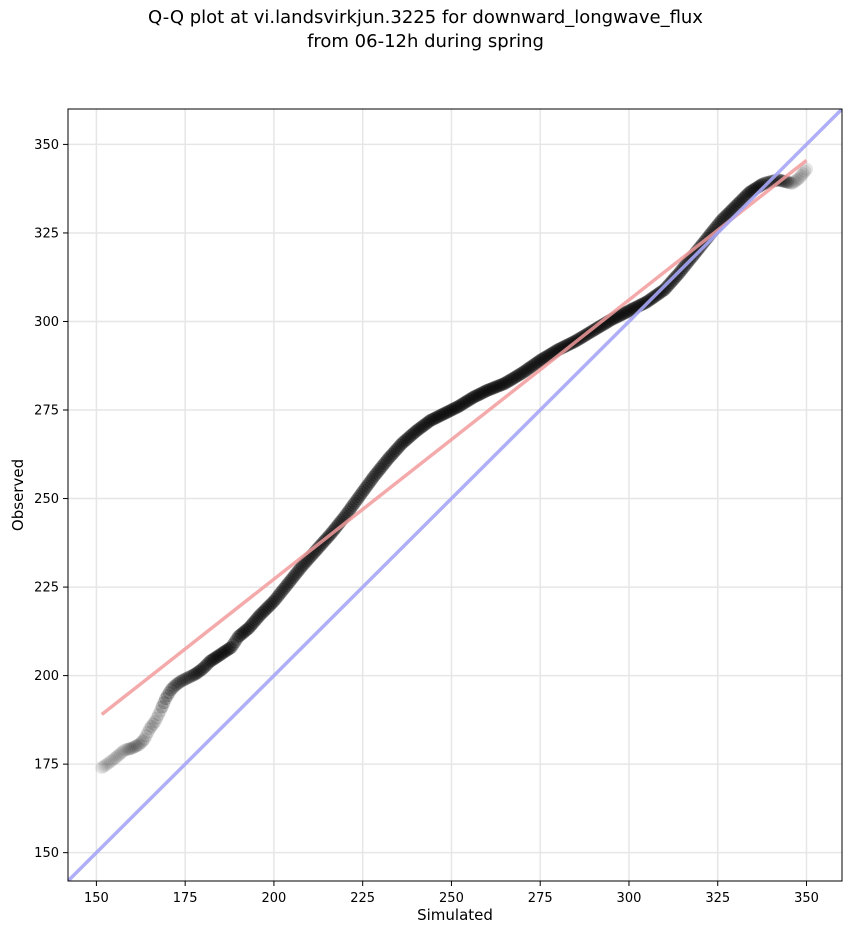 The image size is (851, 934). Describe the element at coordinates (46, 588) in the screenshot. I see `y-tick-label: 225` at that location.